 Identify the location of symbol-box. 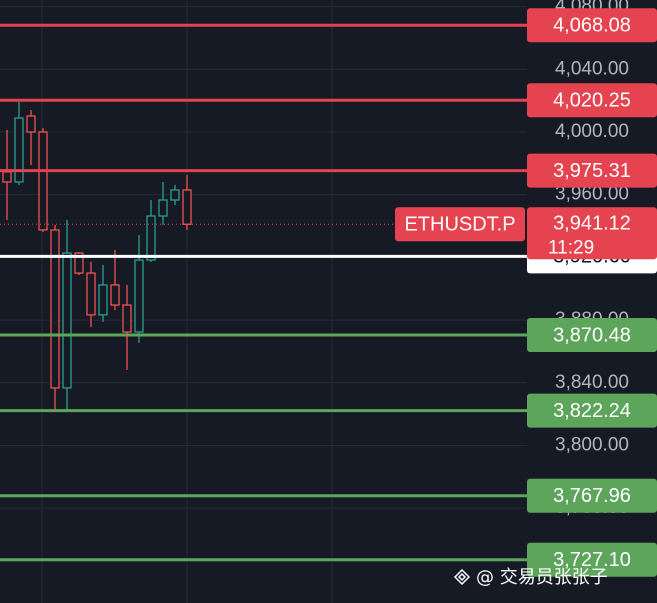
(460, 224).